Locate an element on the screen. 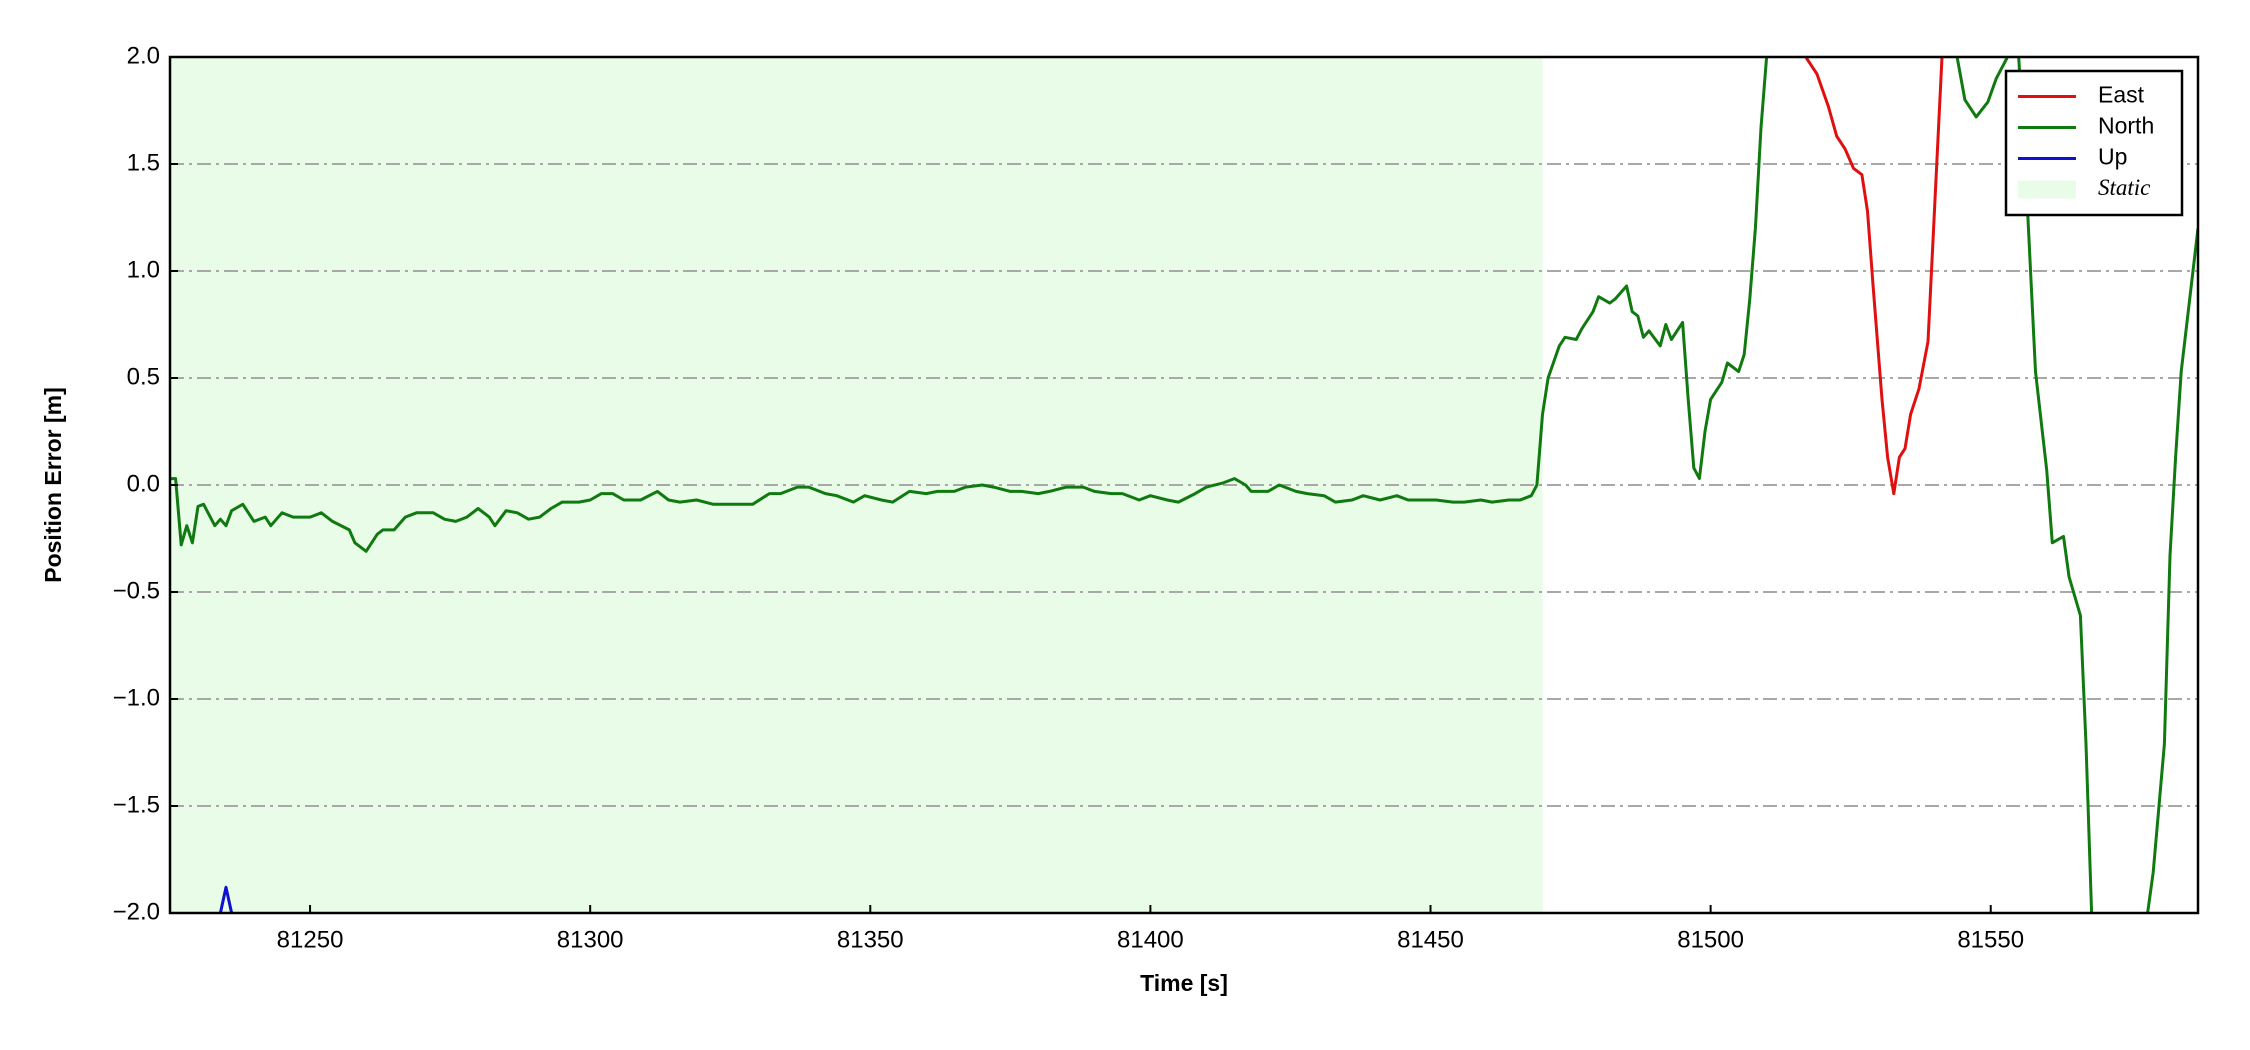 Image resolution: width=2250 pixels, height=1050 pixels. legend-label: East is located at coordinates (2121, 95).